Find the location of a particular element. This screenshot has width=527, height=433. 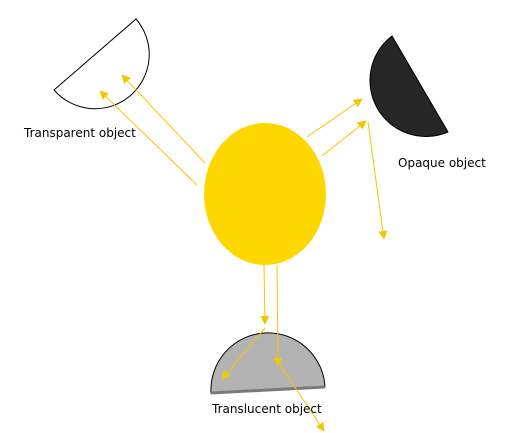

translucent-object-label: Translucent object is located at coordinates (267, 409).